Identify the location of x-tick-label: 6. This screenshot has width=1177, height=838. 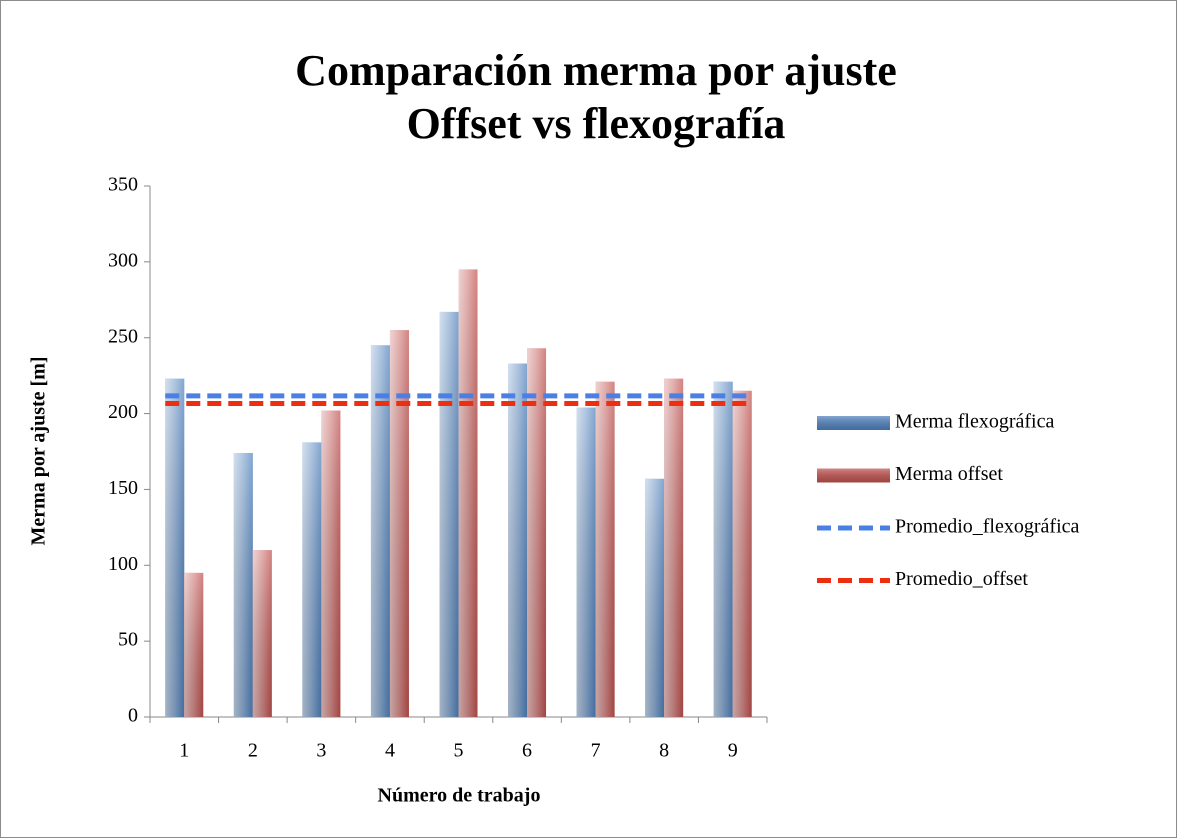
(527, 751).